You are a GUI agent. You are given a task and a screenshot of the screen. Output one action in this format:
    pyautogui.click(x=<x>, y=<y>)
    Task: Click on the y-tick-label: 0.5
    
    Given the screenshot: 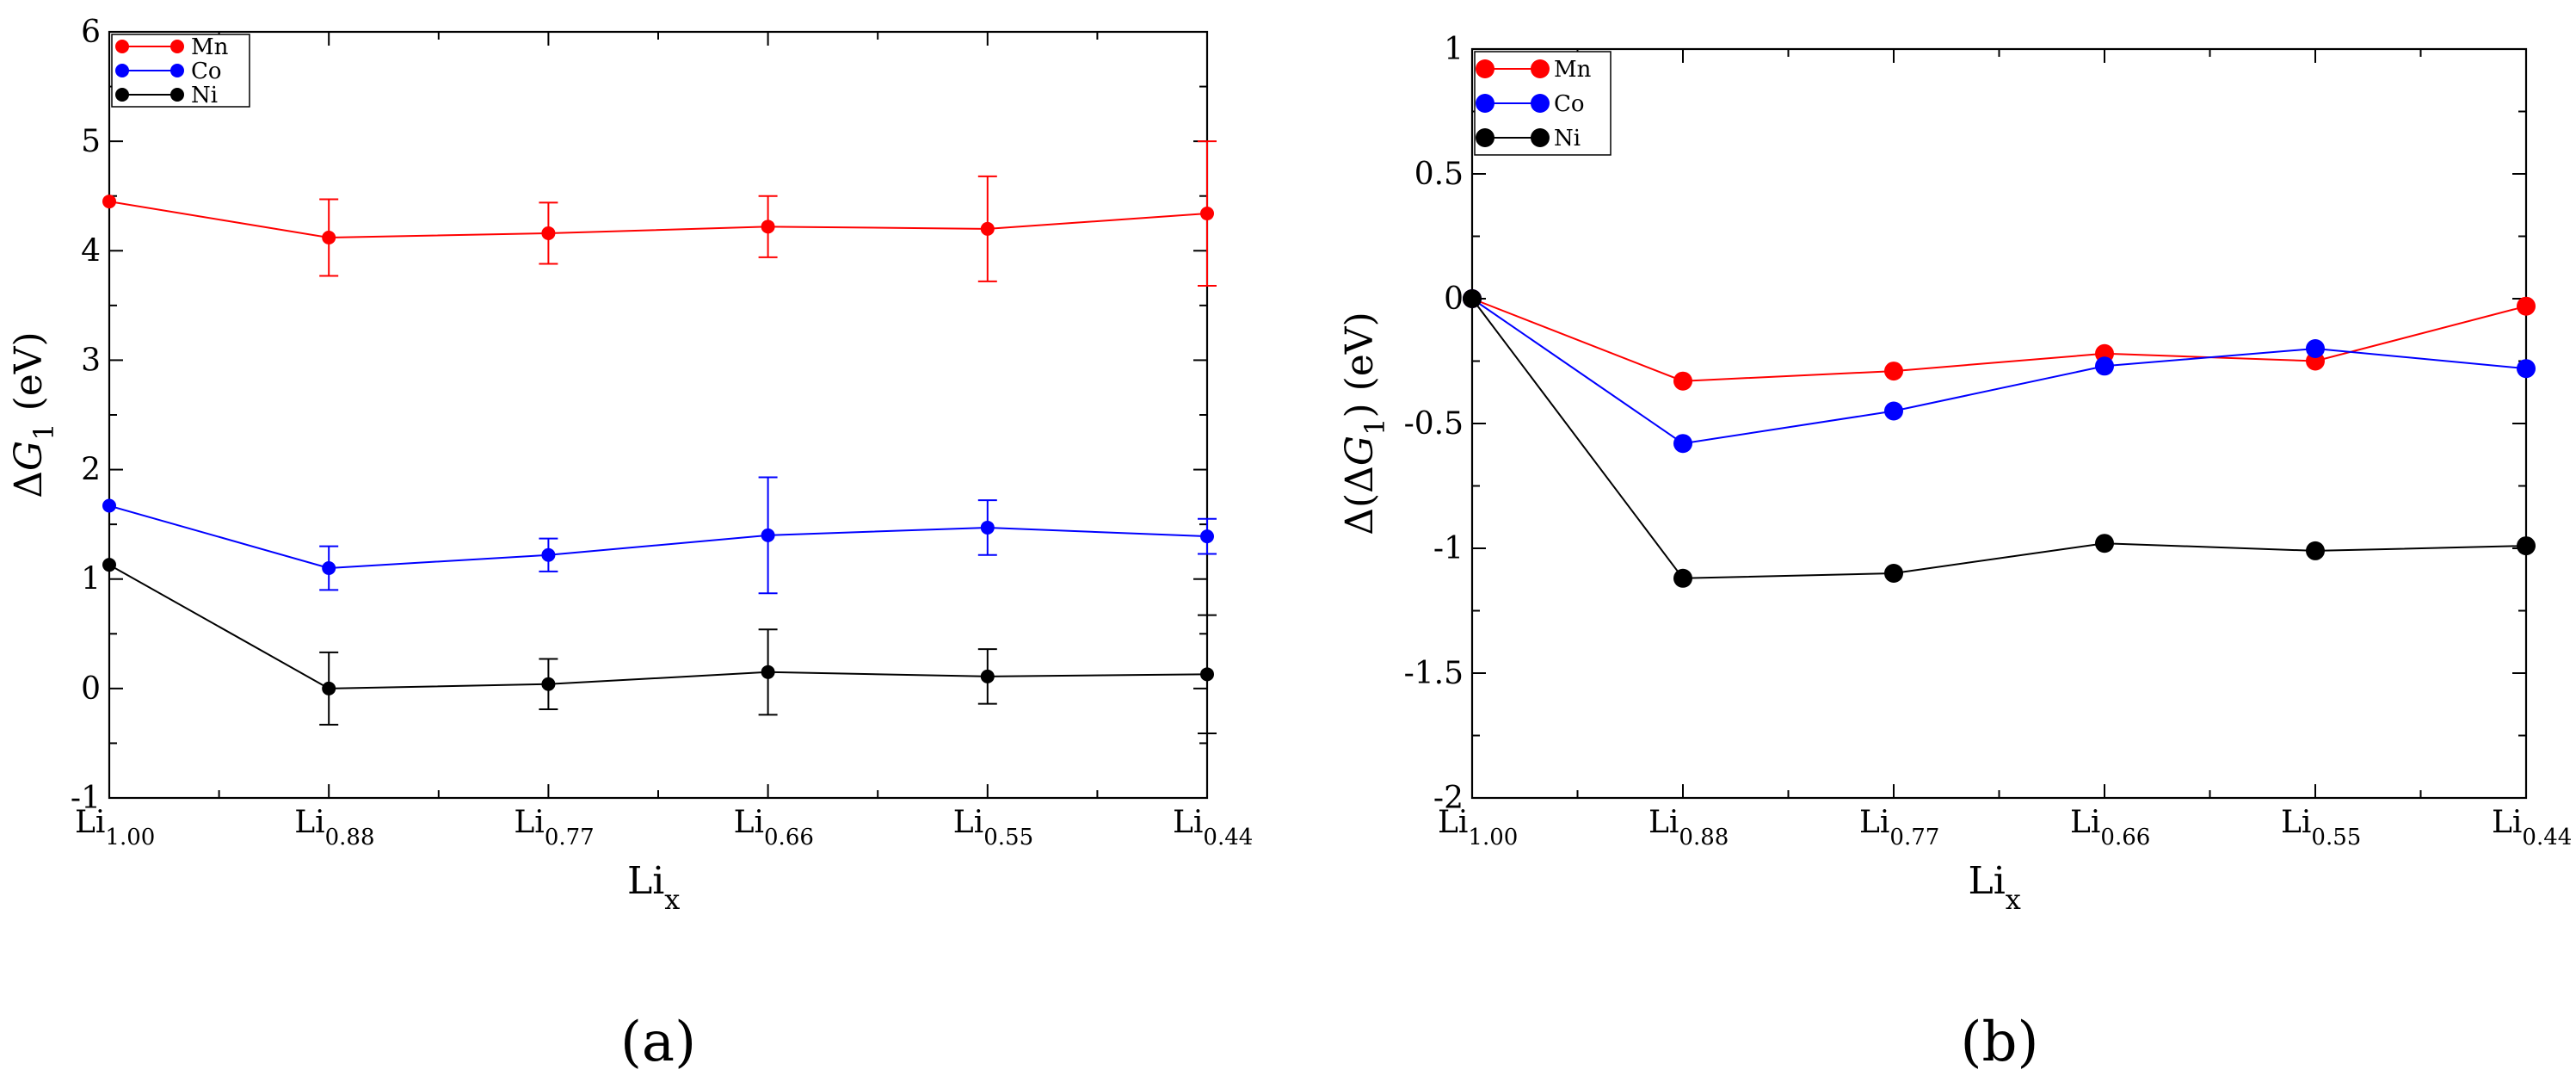 What is the action you would take?
    pyautogui.click(x=1439, y=174)
    